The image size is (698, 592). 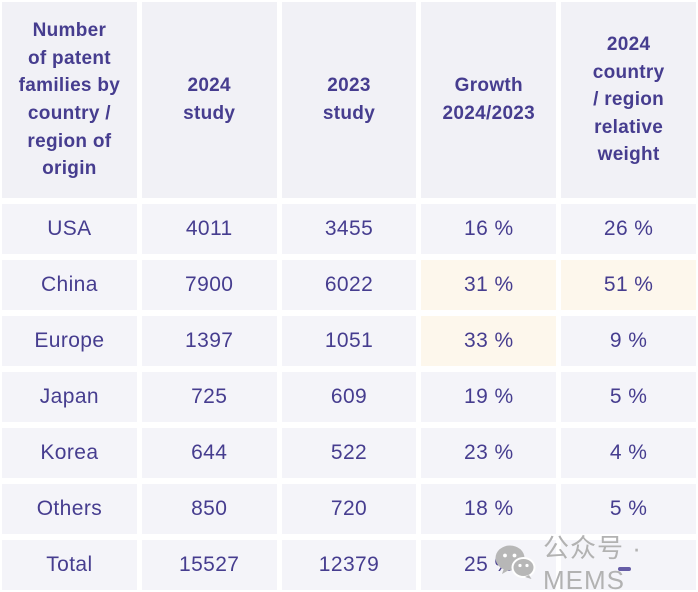 What do you see at coordinates (628, 285) in the screenshot?
I see `table-cell-china-weight: 51 %` at bounding box center [628, 285].